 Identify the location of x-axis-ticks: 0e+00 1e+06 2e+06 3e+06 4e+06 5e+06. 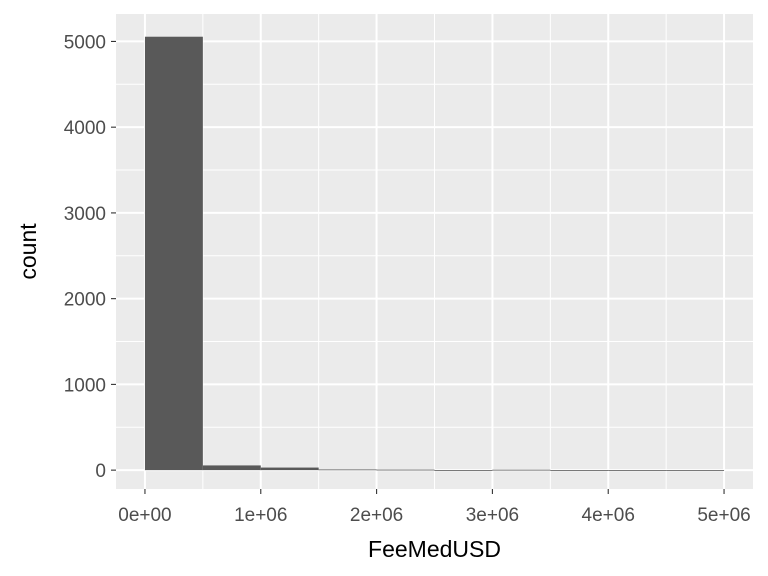
(434, 507).